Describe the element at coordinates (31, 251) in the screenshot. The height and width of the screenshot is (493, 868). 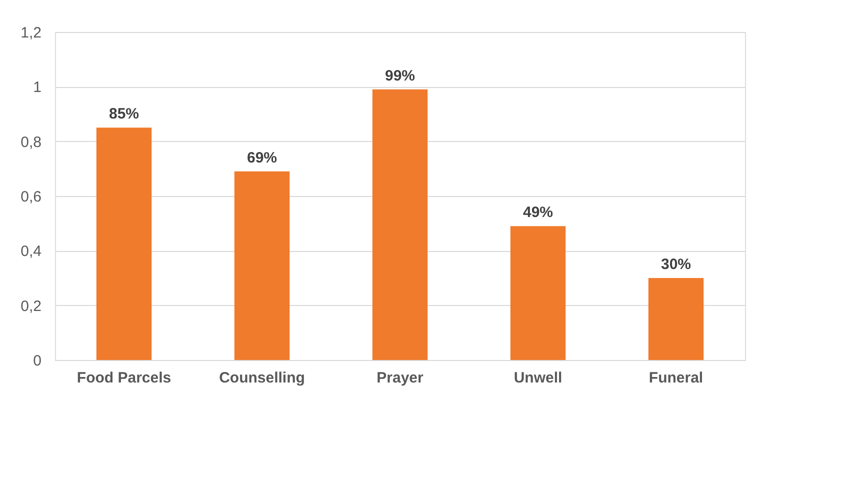
I see `y-tick-label: 0,4` at that location.